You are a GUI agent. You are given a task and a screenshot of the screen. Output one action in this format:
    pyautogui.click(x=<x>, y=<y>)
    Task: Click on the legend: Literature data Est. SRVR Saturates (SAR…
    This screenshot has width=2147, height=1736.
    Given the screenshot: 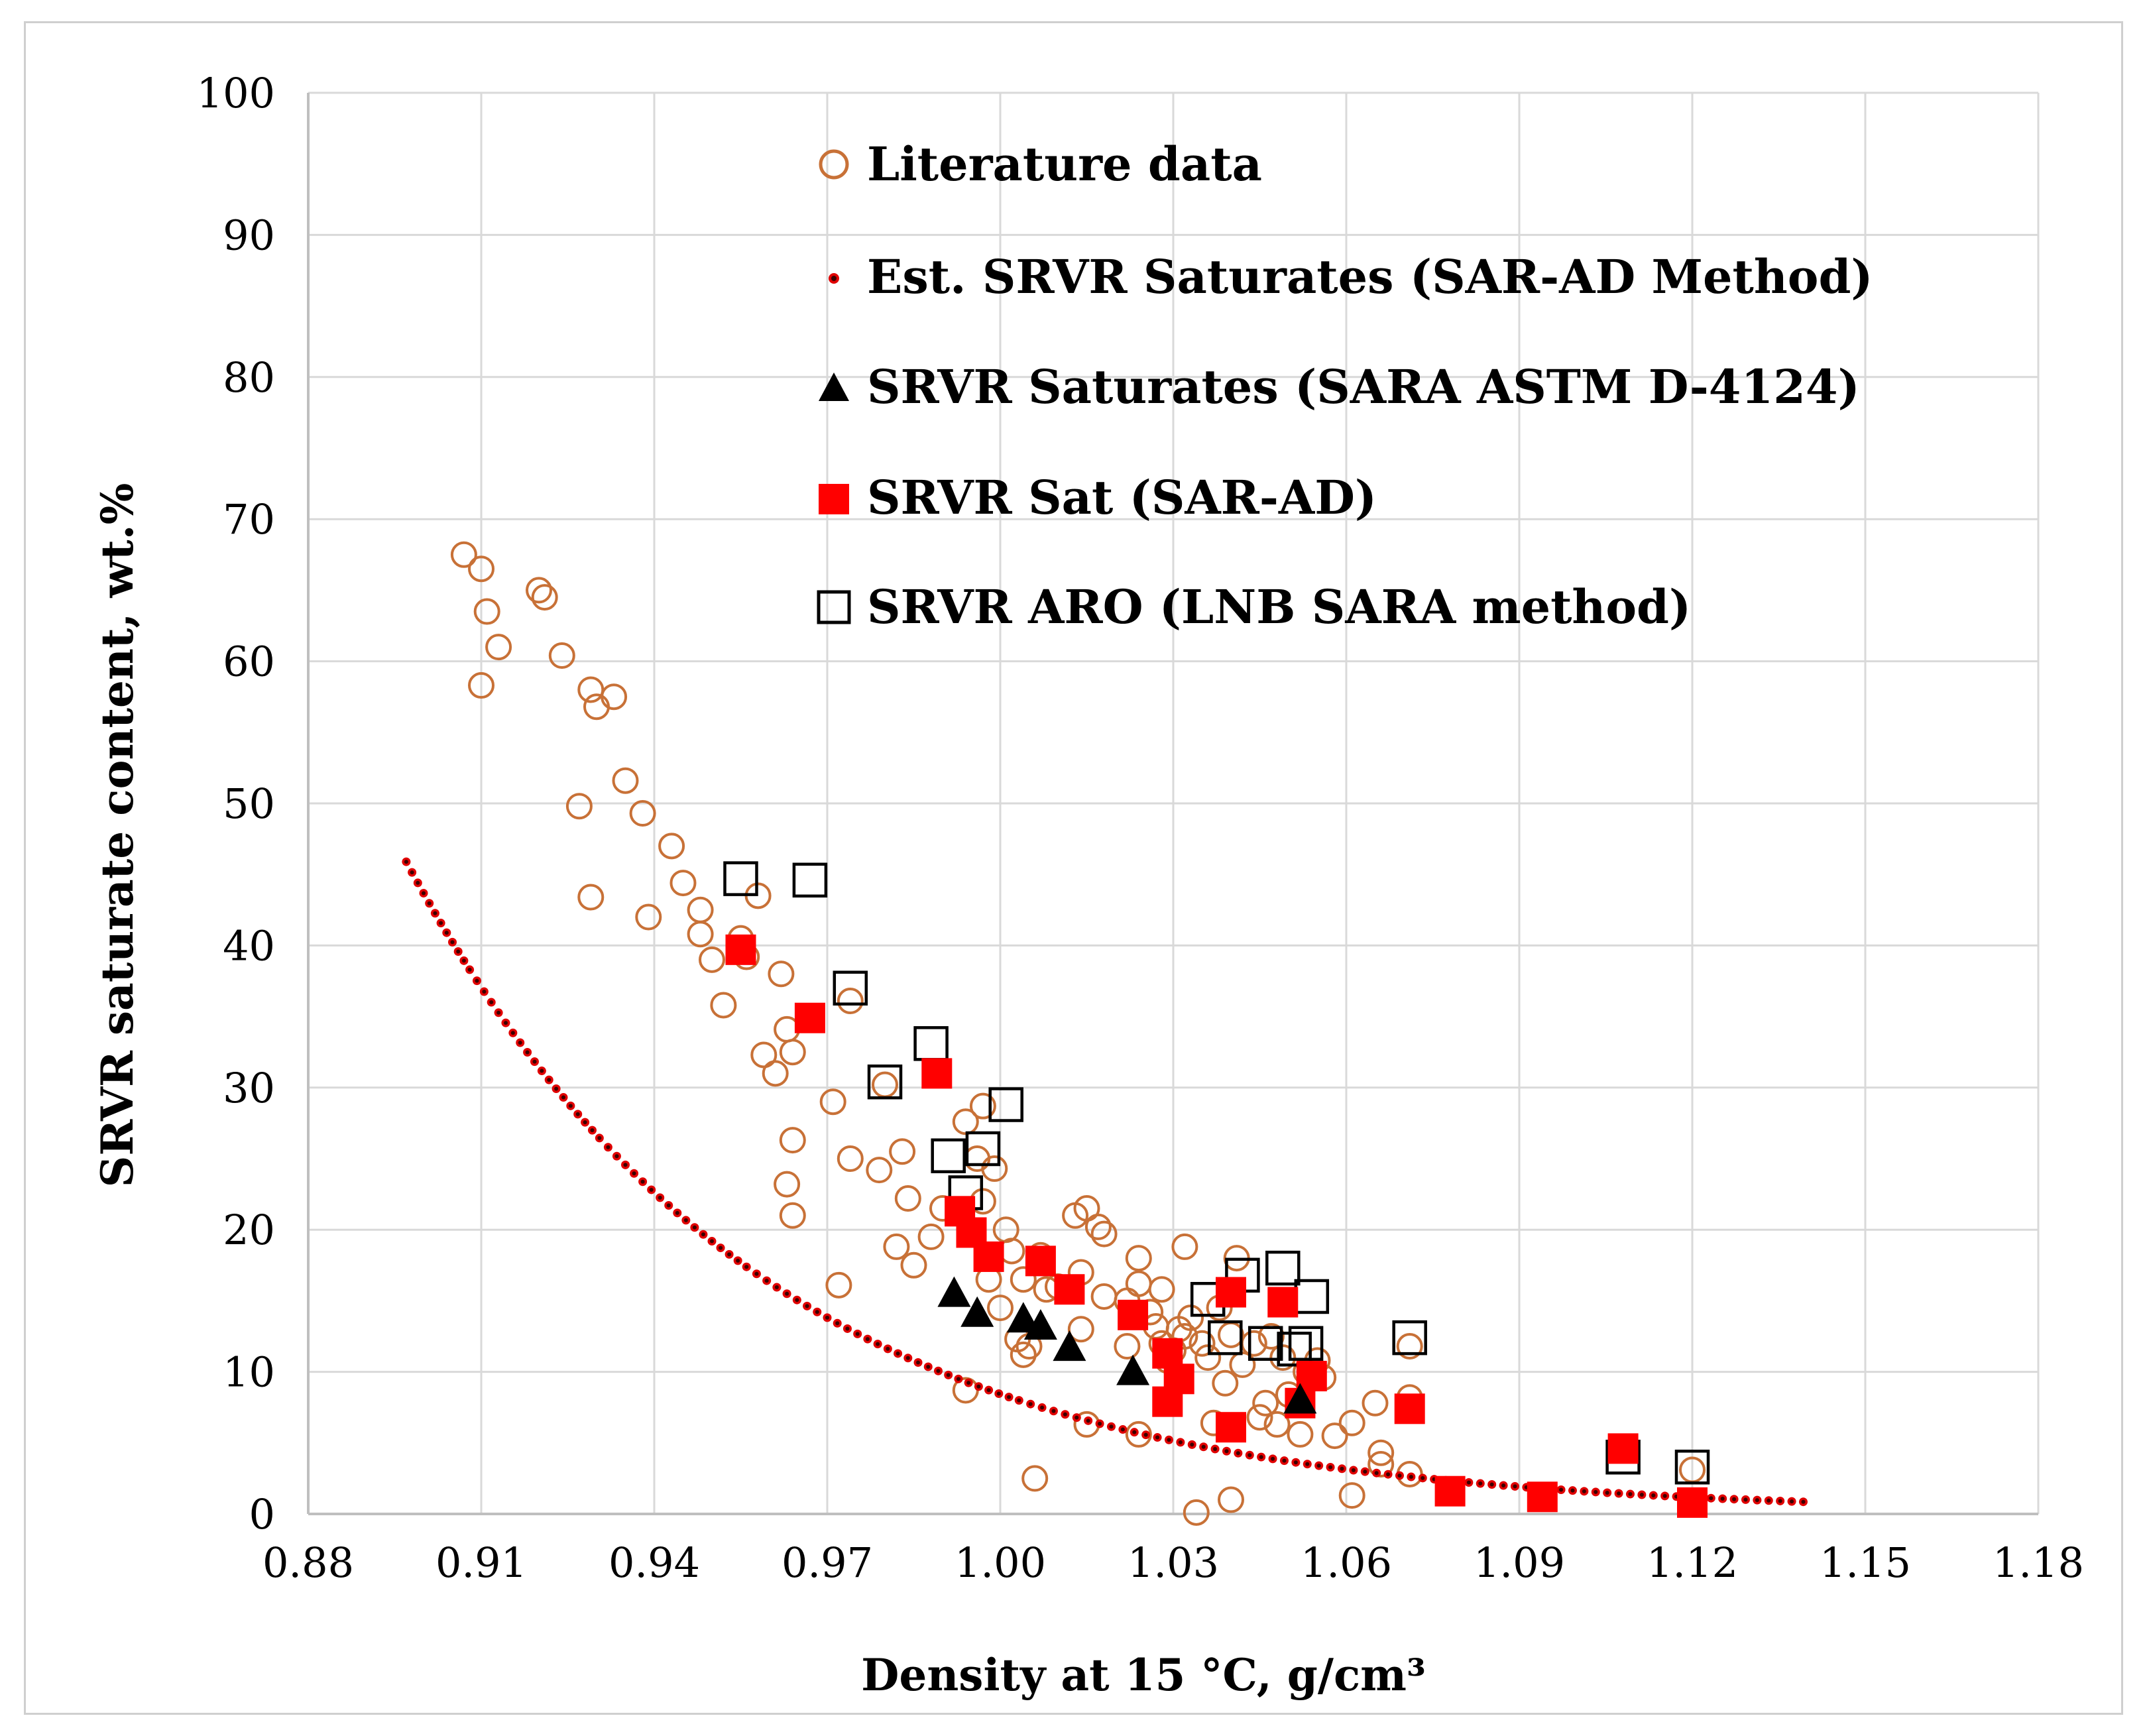 What is the action you would take?
    pyautogui.click(x=1345, y=385)
    